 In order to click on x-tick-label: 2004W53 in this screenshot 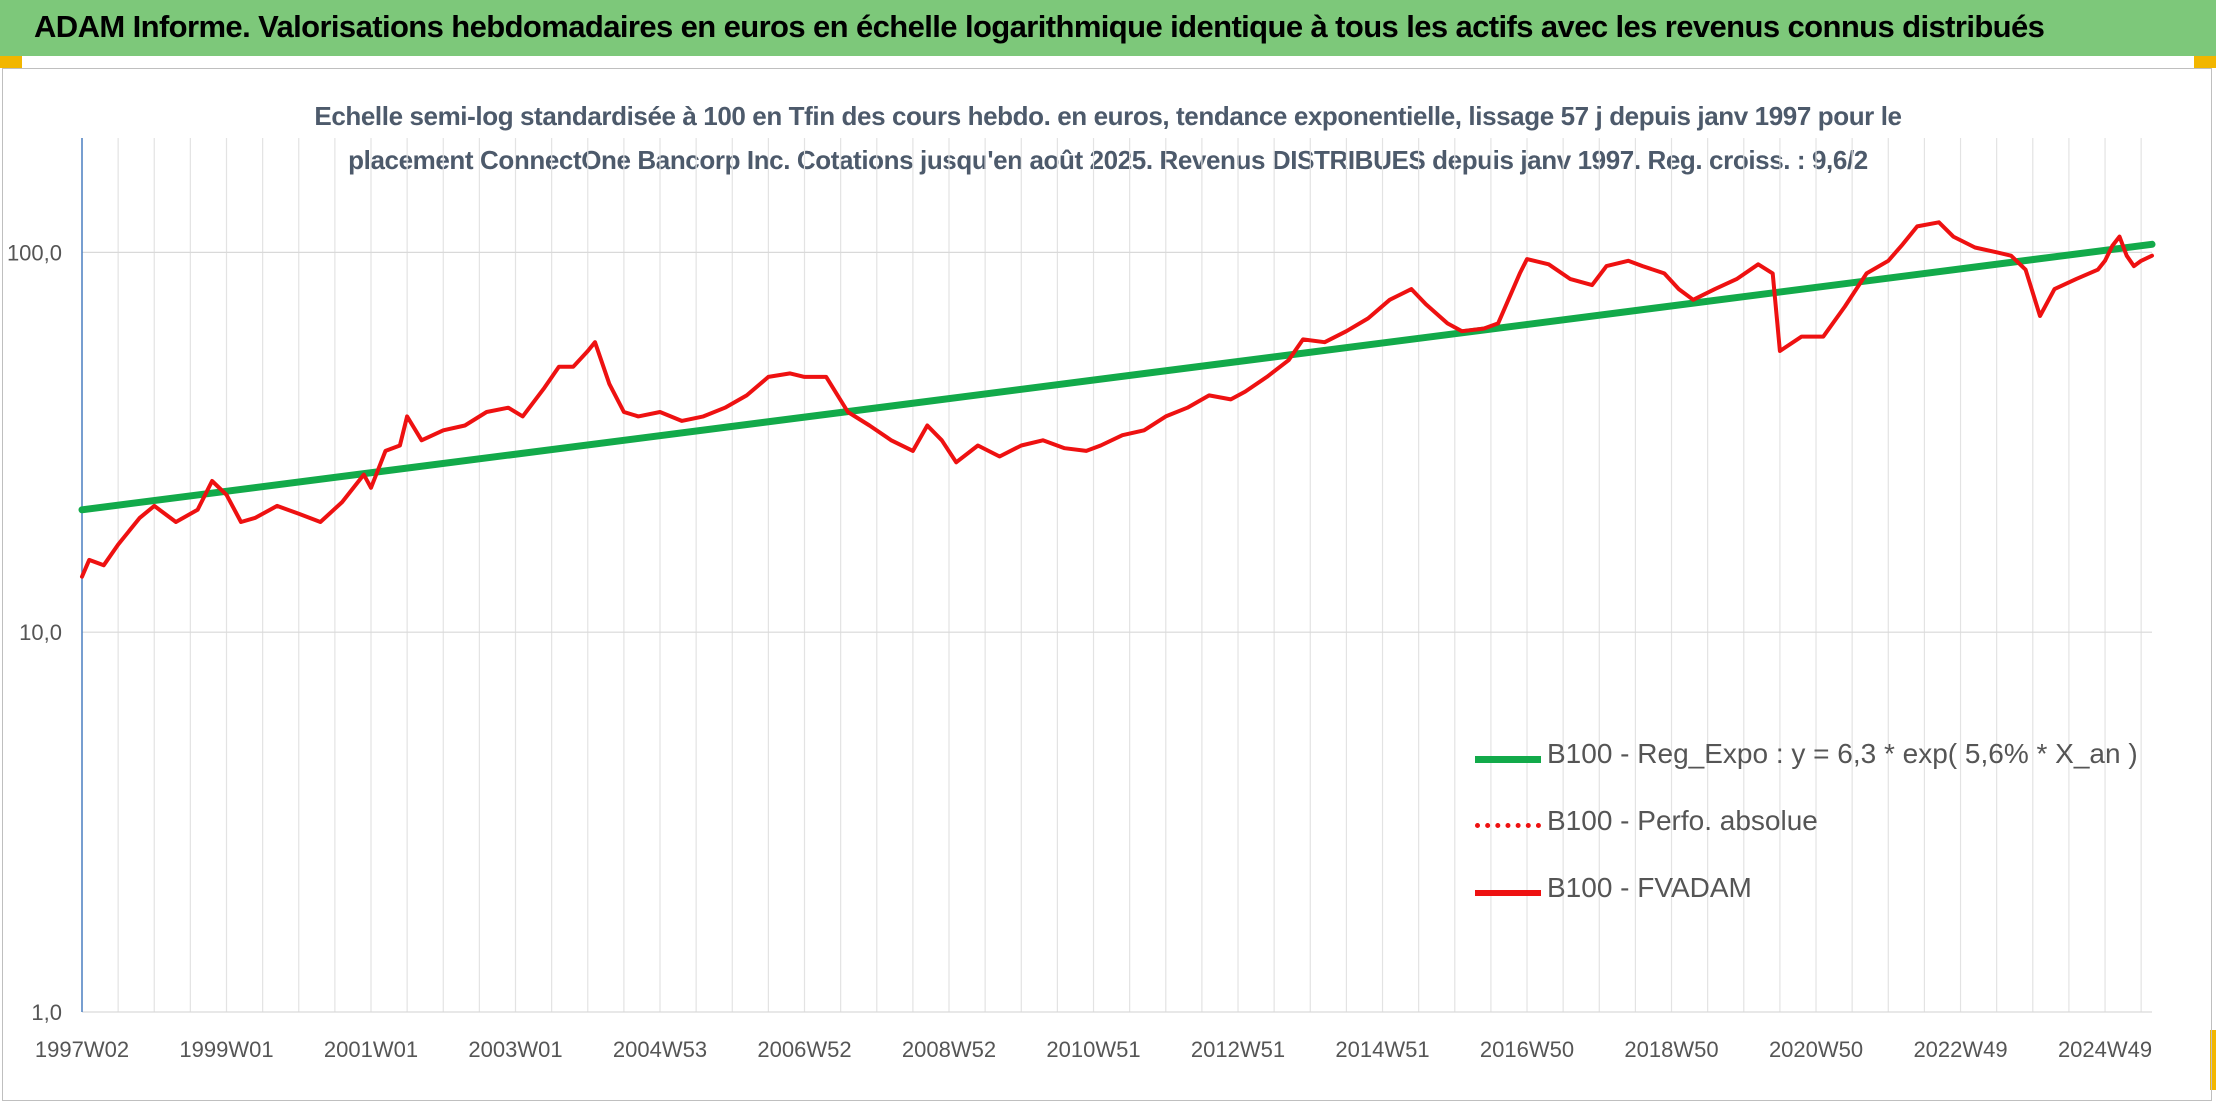, I will do `click(660, 1049)`.